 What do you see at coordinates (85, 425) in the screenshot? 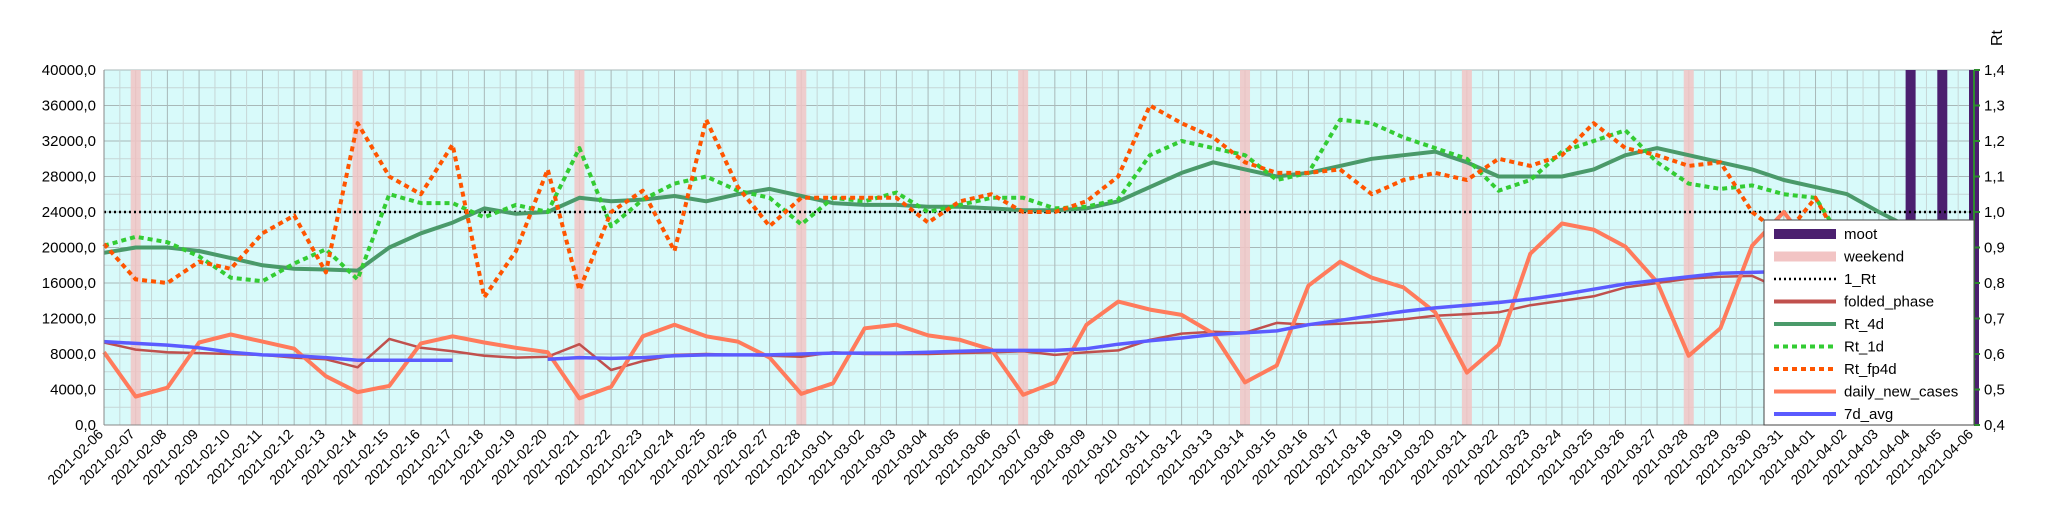
I see `left-tick-label: 0,0` at bounding box center [85, 425].